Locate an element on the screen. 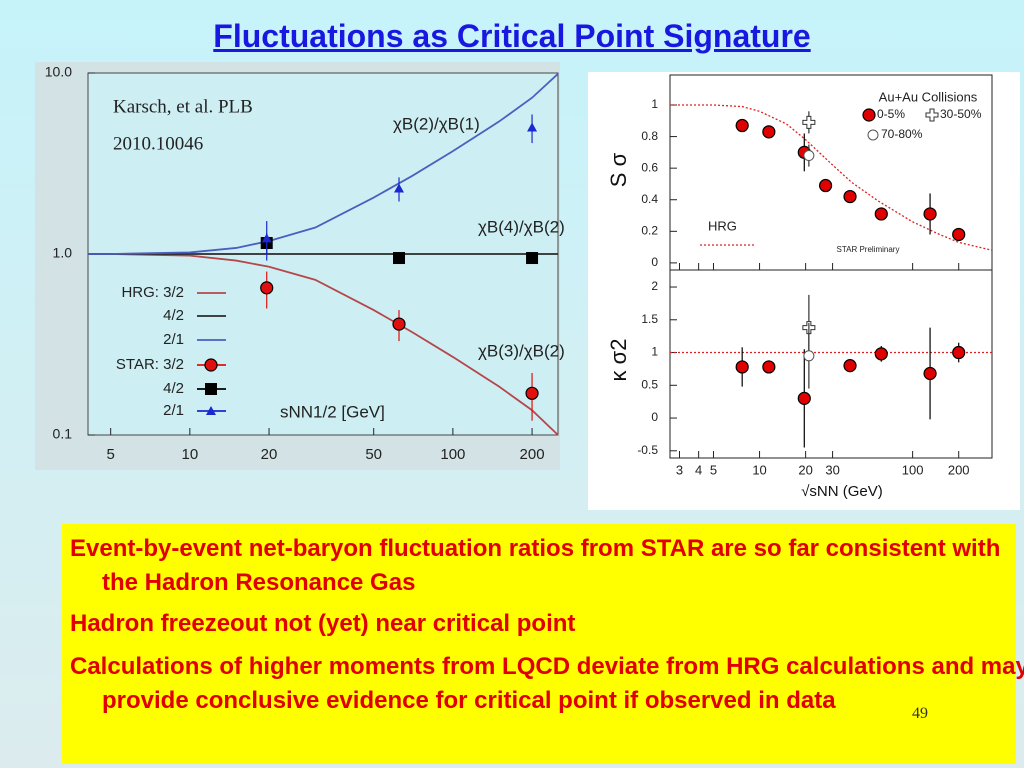  annotation: χB(3)/χB(2) is located at coordinates (521, 350).